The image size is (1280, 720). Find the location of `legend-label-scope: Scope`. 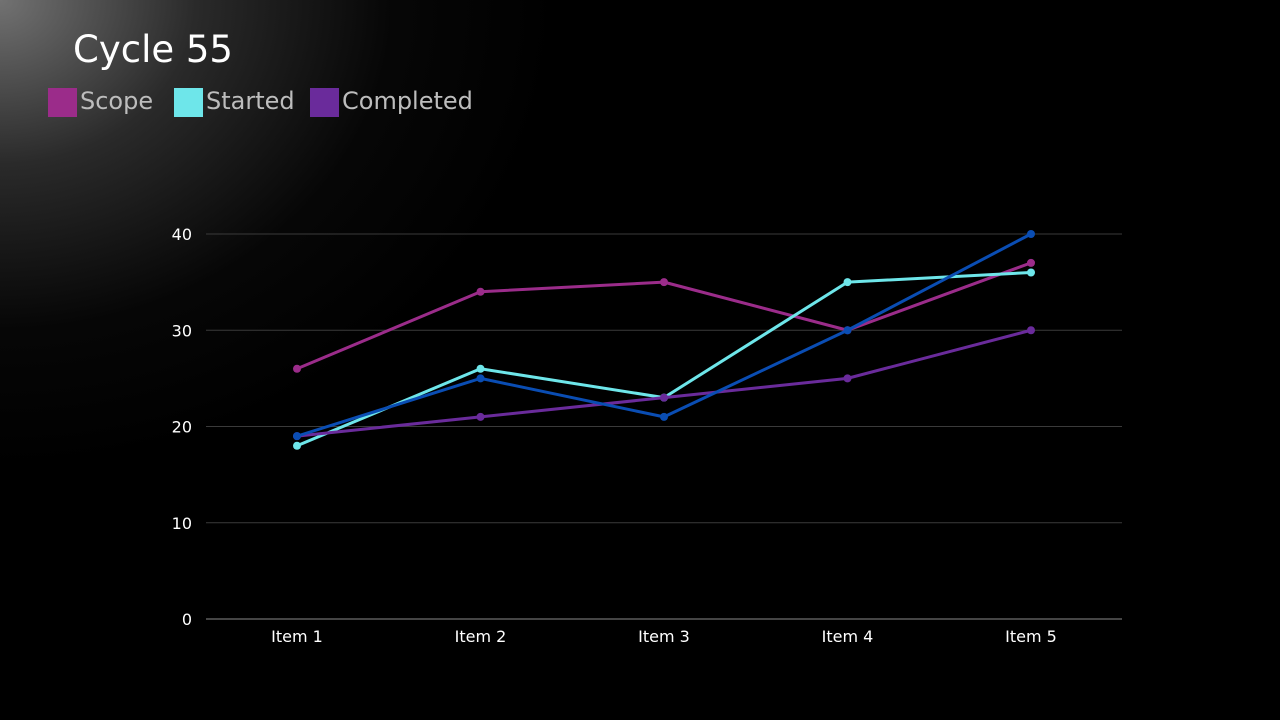

legend-label-scope: Scope is located at coordinates (117, 101).